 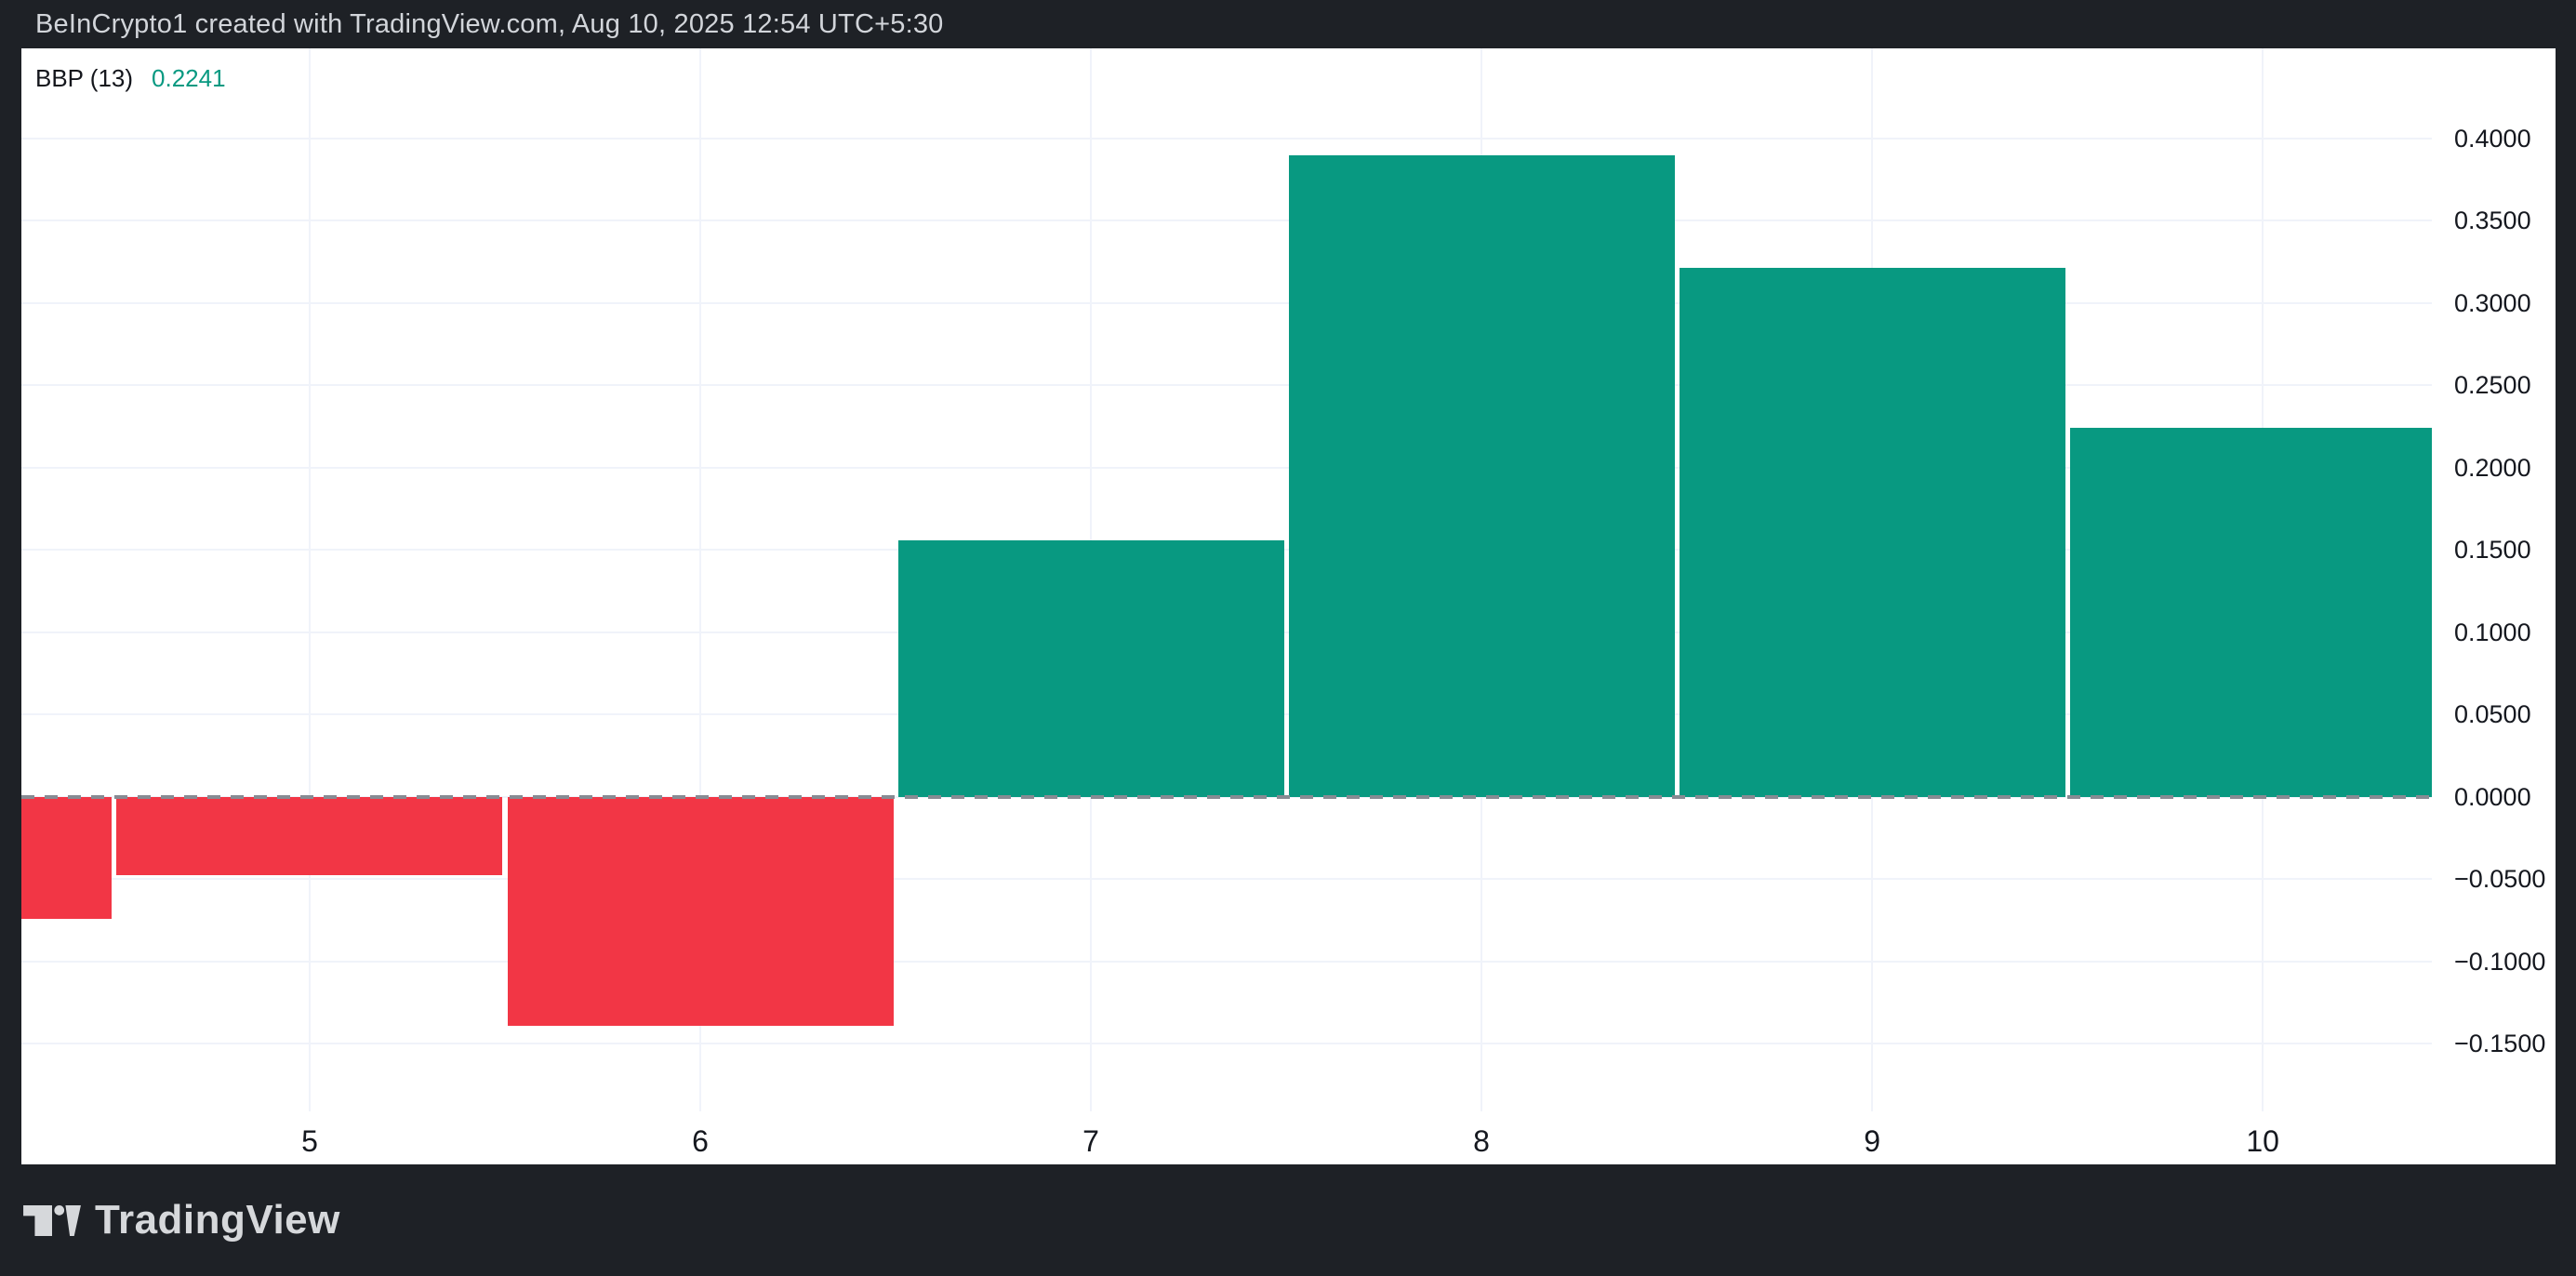 I want to click on indicator-legend: BBP (13) 0.2241, so click(x=130, y=78).